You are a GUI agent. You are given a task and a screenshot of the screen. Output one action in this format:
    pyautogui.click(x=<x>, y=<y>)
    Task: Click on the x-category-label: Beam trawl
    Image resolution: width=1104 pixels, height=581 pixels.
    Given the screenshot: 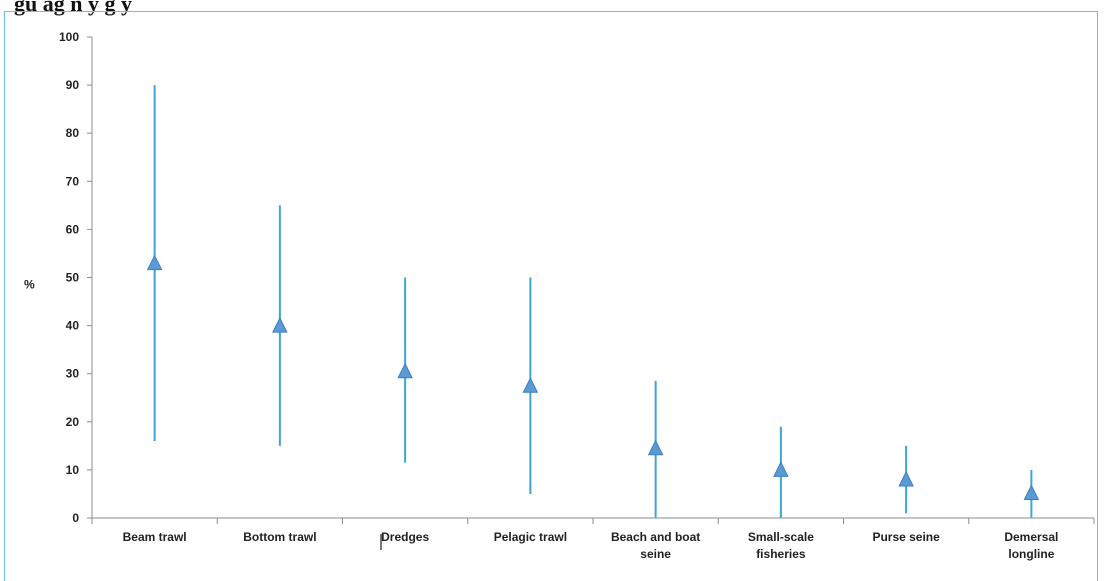 What is the action you would take?
    pyautogui.click(x=155, y=537)
    